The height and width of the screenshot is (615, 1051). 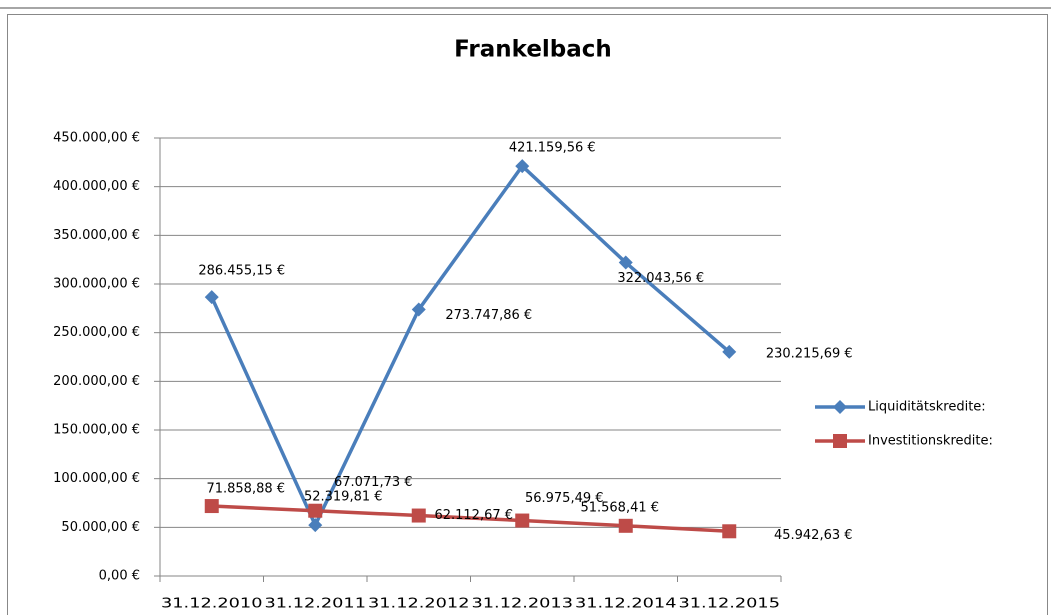 What do you see at coordinates (619, 507) in the screenshot?
I see `data-label: 51.568,41 €` at bounding box center [619, 507].